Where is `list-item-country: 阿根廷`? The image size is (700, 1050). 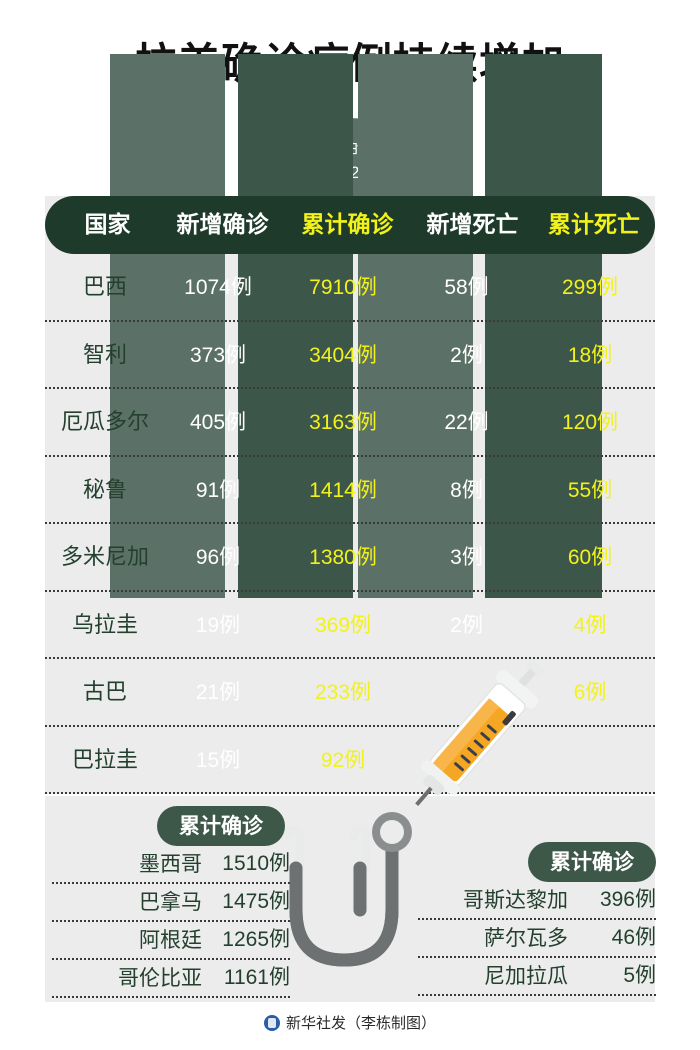
list-item-country: 阿根廷 is located at coordinates (170, 940).